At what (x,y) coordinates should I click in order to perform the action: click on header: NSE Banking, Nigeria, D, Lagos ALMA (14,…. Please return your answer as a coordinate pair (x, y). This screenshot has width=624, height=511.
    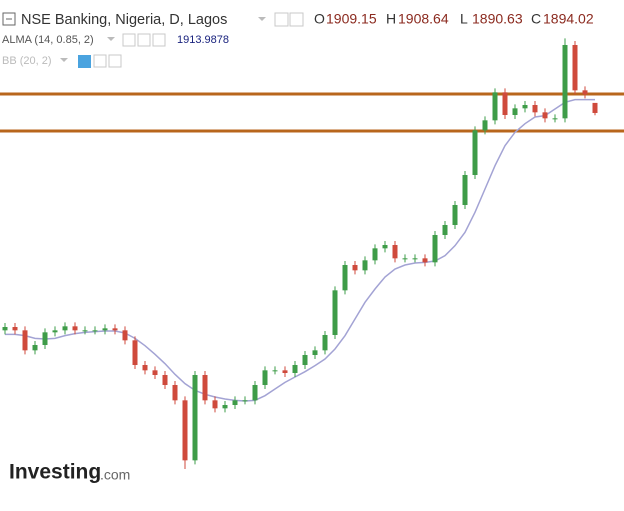
    Looking at the image, I should click on (298, 39).